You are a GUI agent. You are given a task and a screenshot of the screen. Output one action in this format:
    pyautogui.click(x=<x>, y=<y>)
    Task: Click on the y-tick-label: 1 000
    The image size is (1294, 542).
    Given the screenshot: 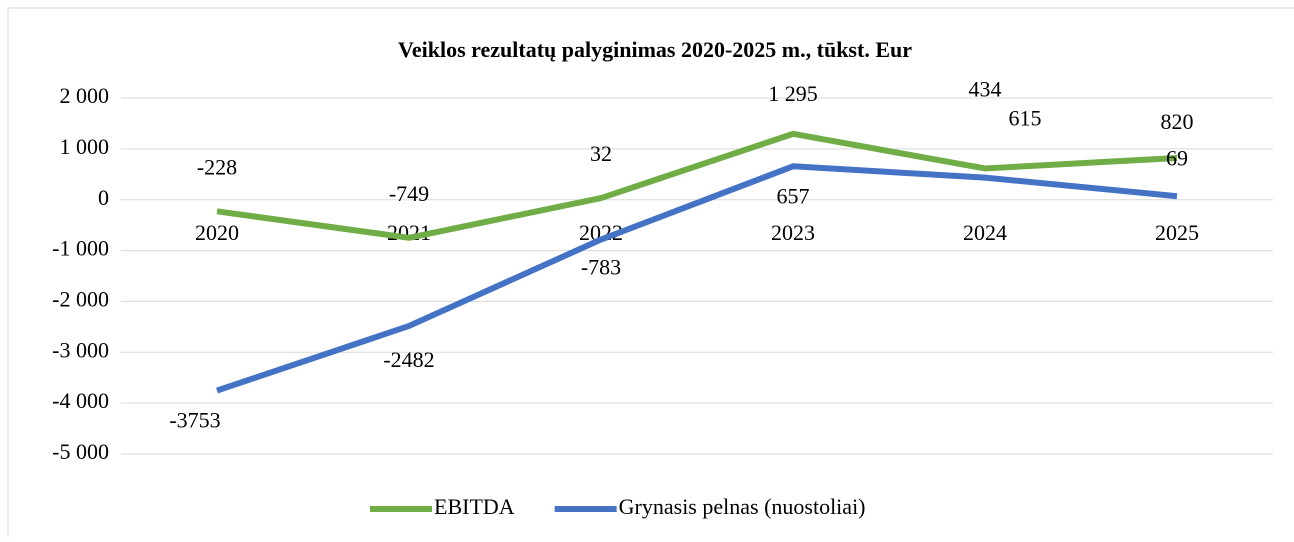 What is the action you would take?
    pyautogui.click(x=85, y=146)
    